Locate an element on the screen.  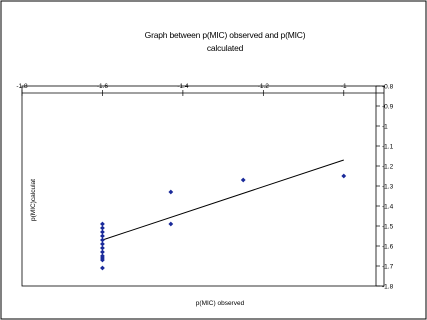
y-tick-label: -1.1 is located at coordinates (388, 146).